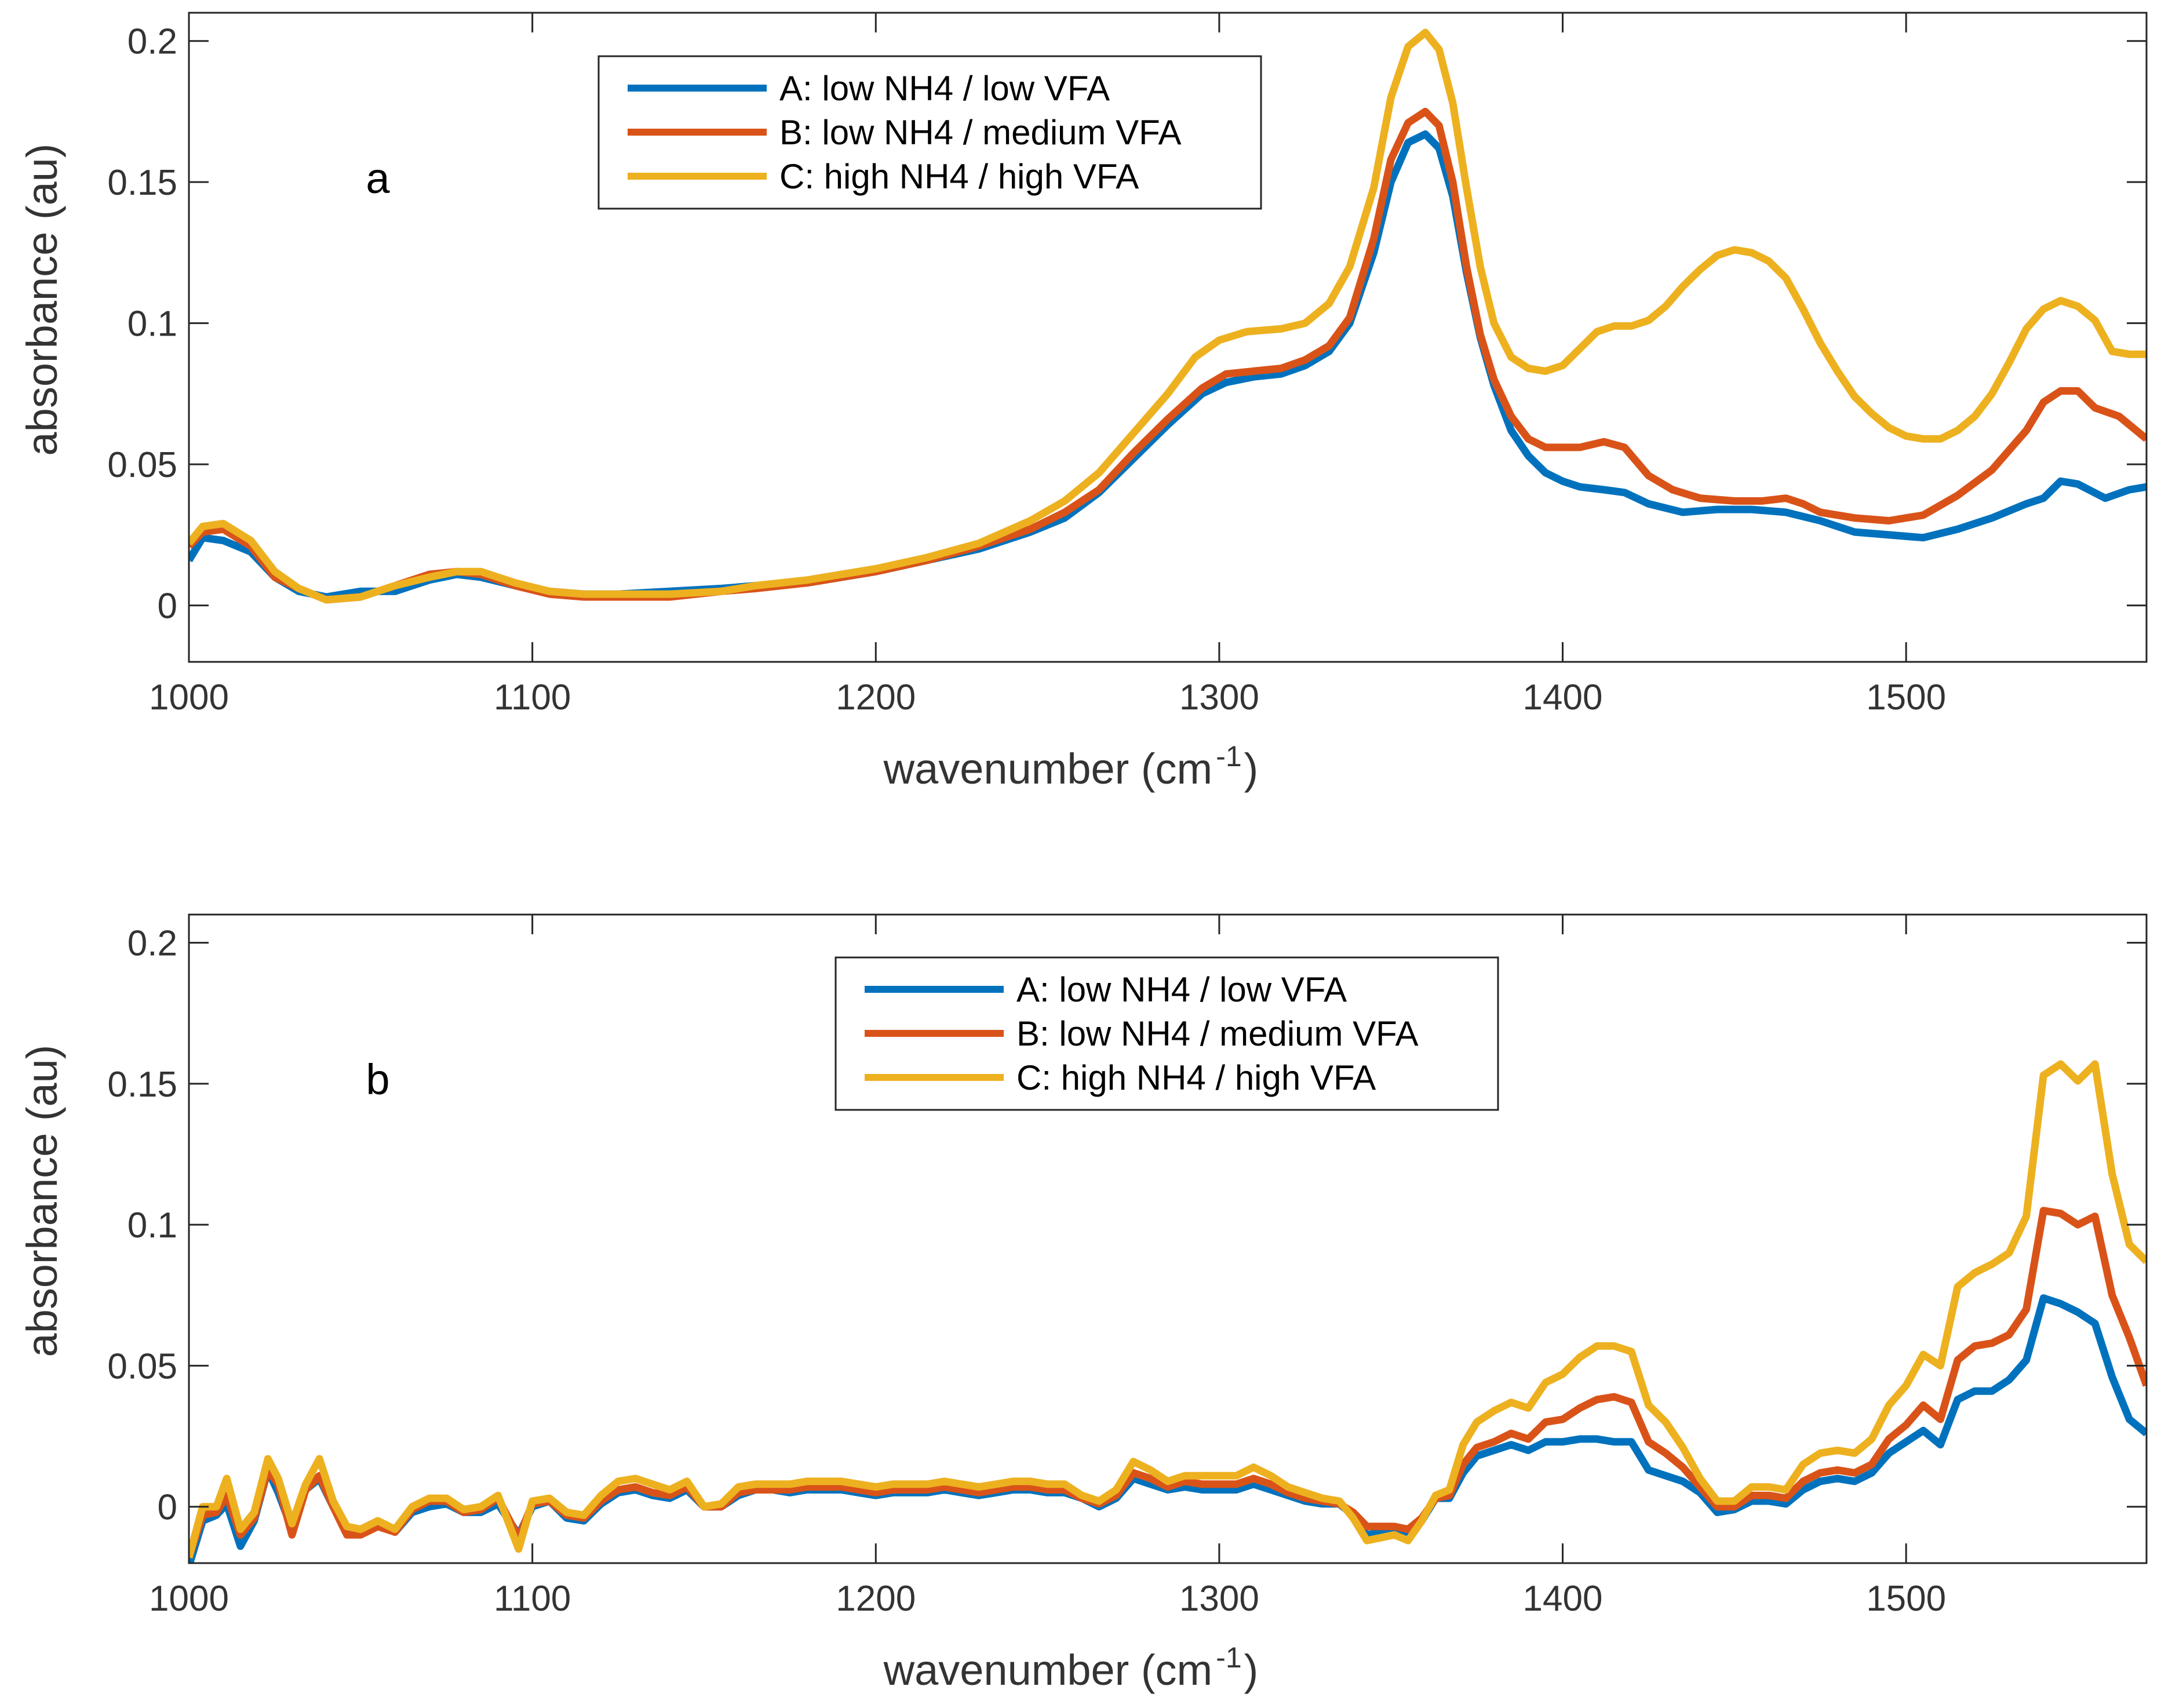 The width and height of the screenshot is (2161, 1708). I want to click on panel-a-y-tick-label: 0.2, so click(152, 42).